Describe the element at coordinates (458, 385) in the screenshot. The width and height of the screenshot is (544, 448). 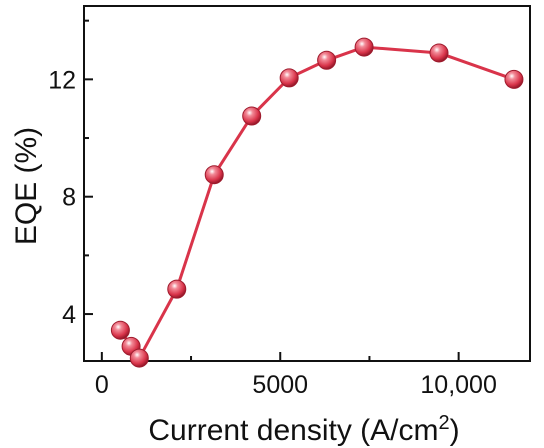
I see `x-tick-label: 10,000` at that location.